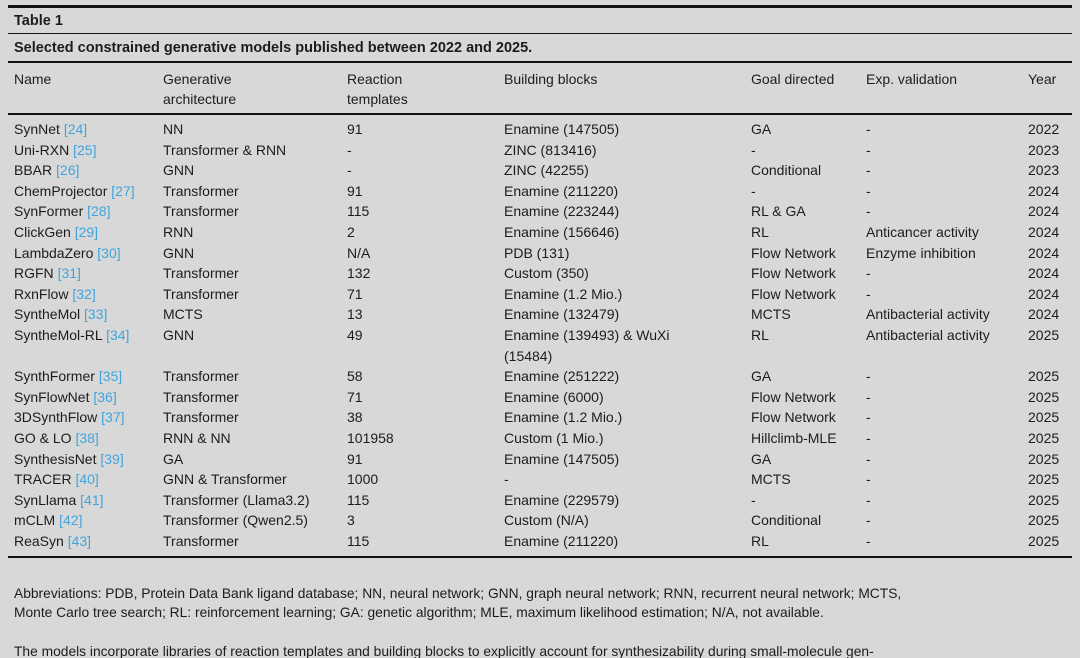 This screenshot has height=658, width=1080. Describe the element at coordinates (546, 520) in the screenshot. I see `building-blocks-cell: Custom (N/A)` at that location.